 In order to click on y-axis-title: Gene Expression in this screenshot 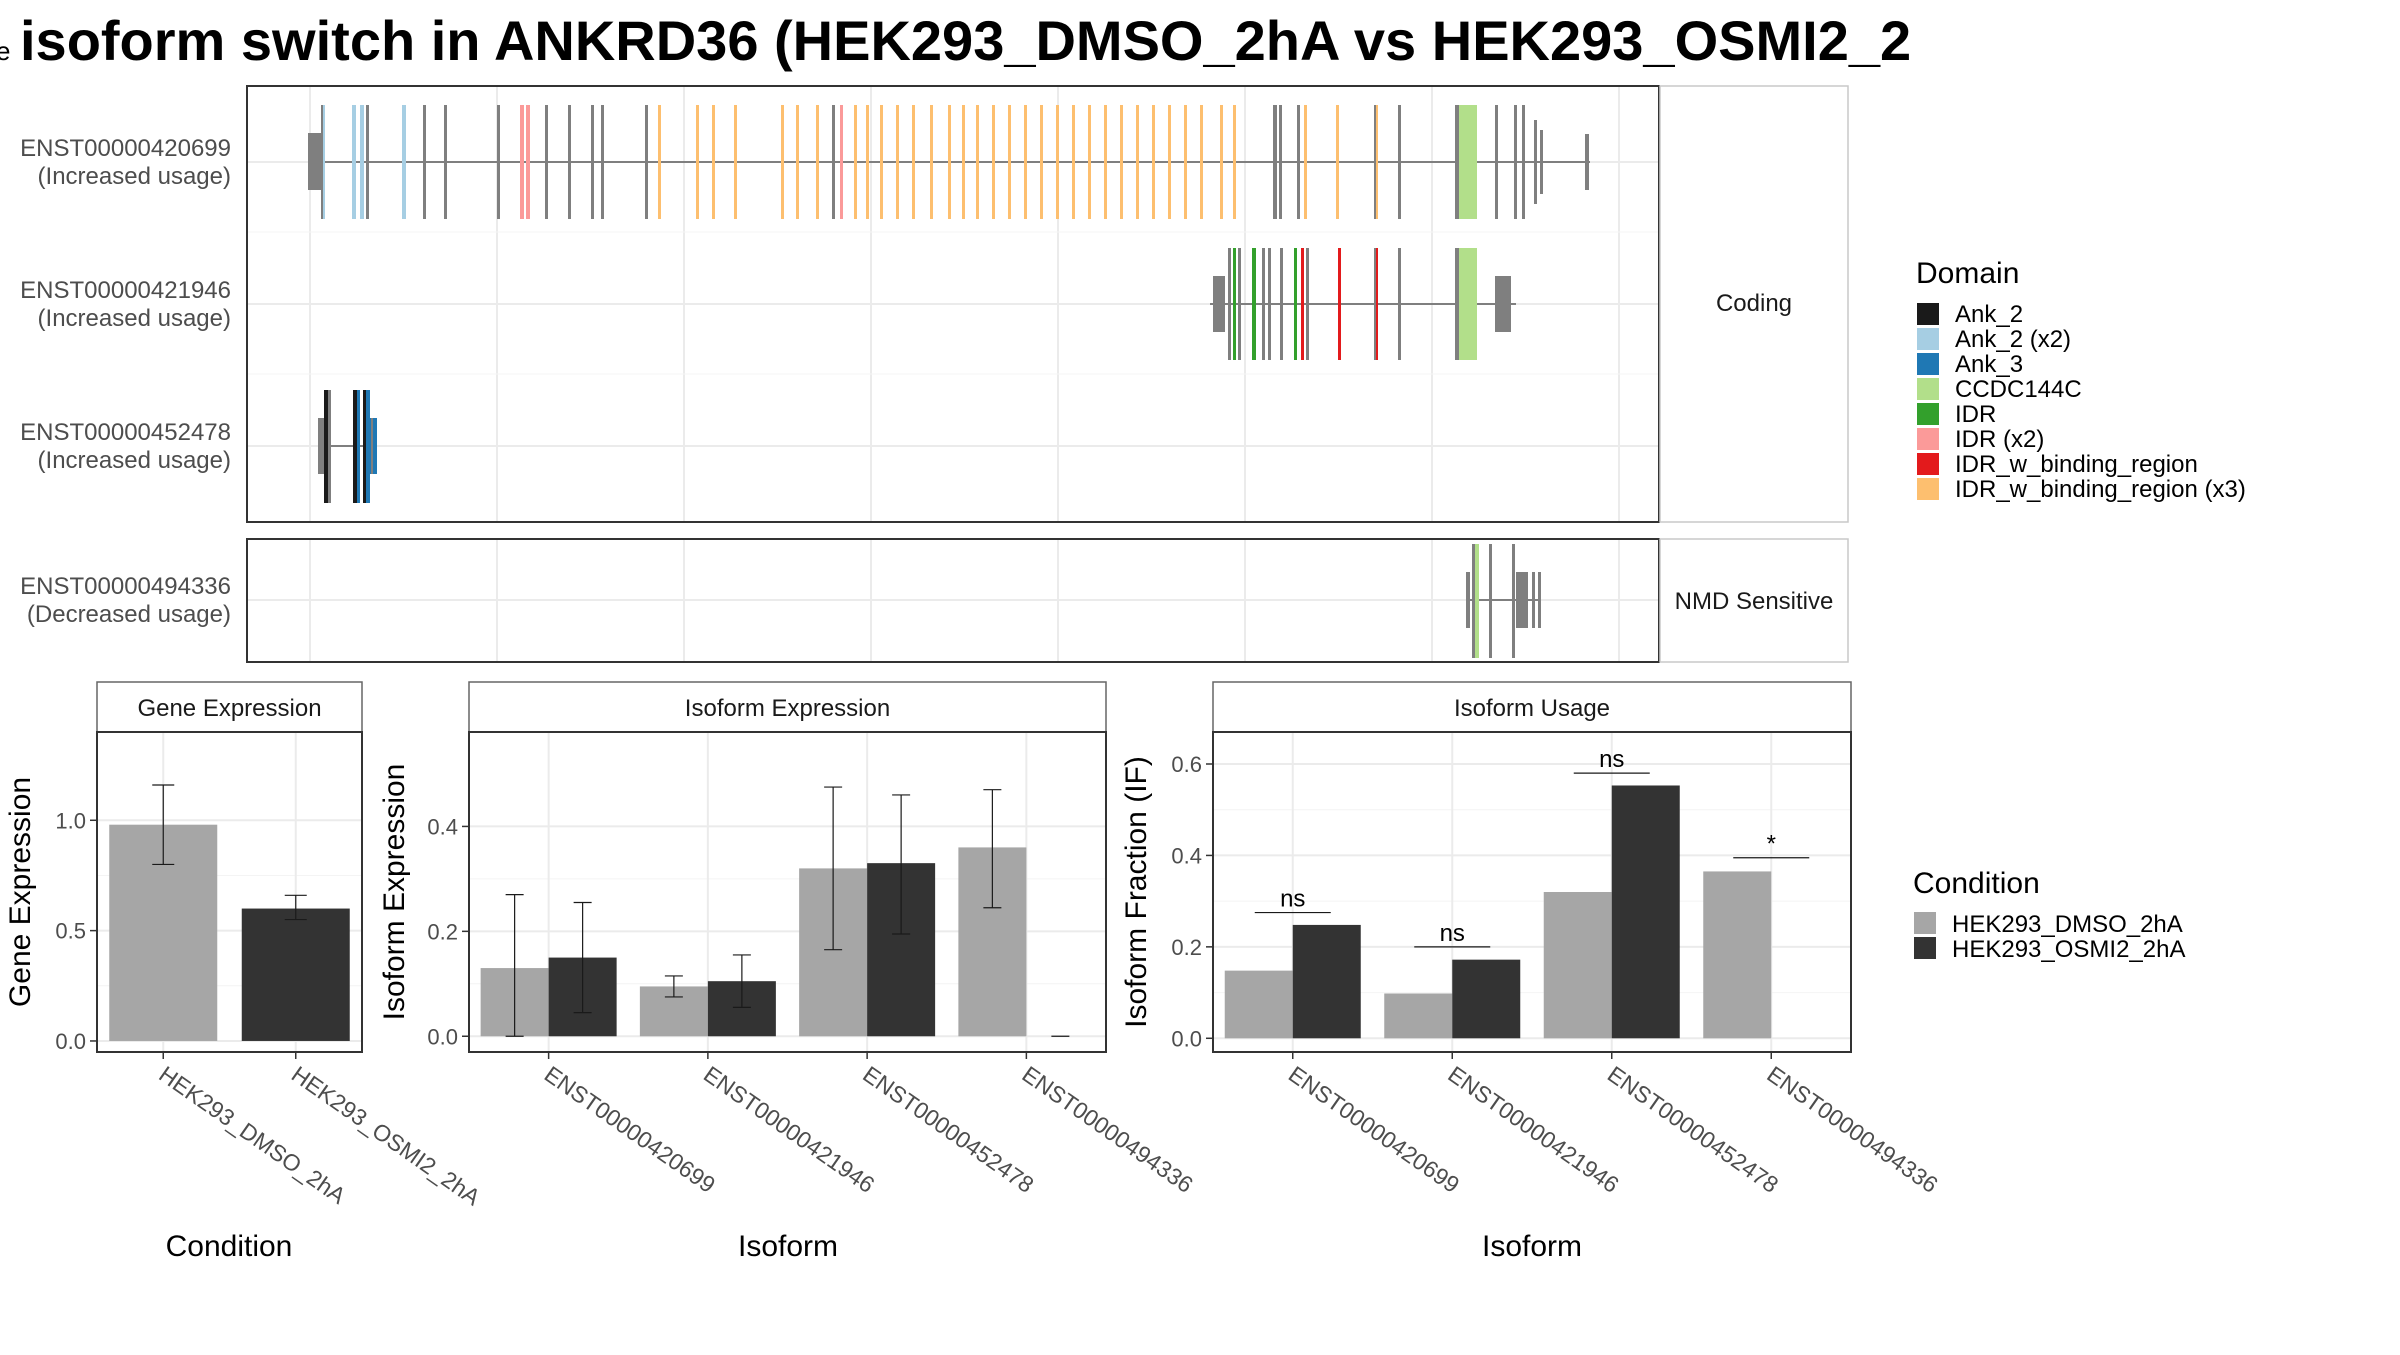, I will do `click(20, 892)`.